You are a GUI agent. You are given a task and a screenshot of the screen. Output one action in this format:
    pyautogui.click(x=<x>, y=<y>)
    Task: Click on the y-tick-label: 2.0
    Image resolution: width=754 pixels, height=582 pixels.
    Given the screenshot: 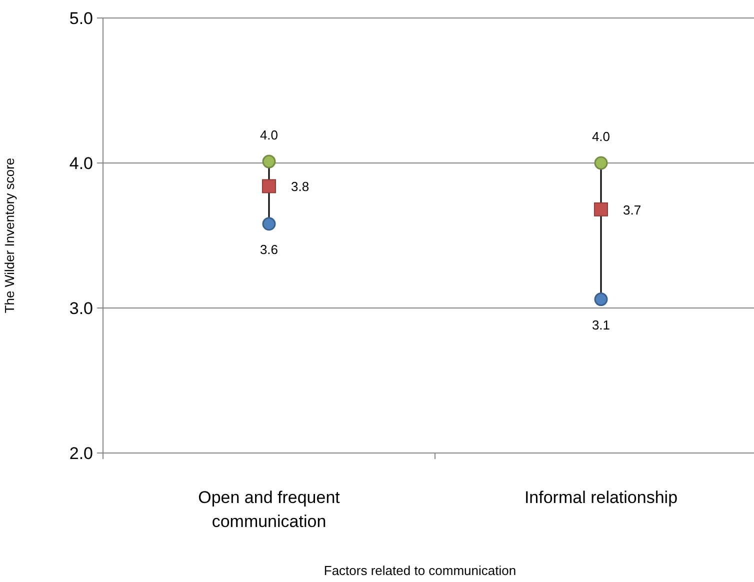 What is the action you would take?
    pyautogui.click(x=81, y=453)
    